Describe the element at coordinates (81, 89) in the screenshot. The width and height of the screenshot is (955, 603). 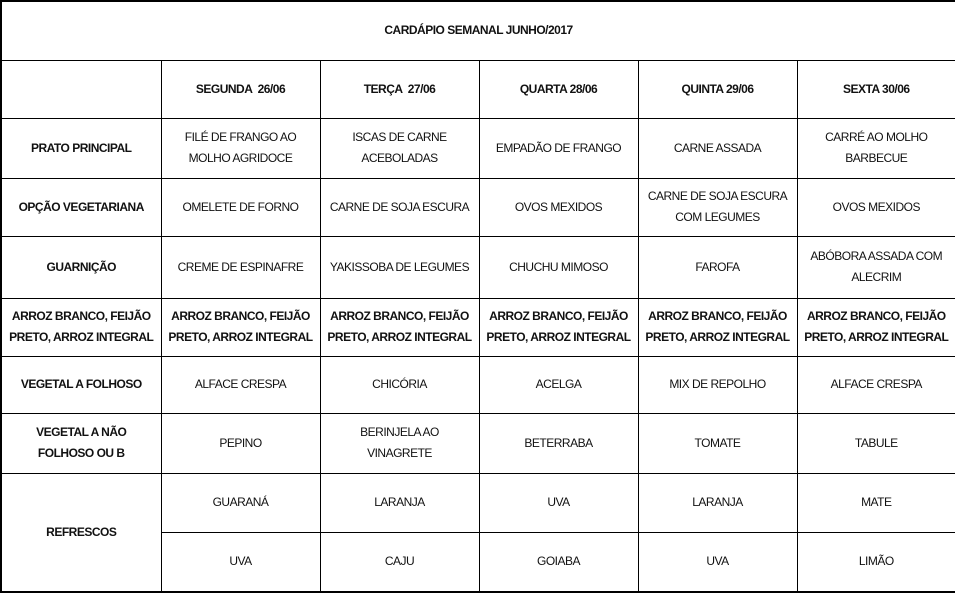
I see `corner-cell` at that location.